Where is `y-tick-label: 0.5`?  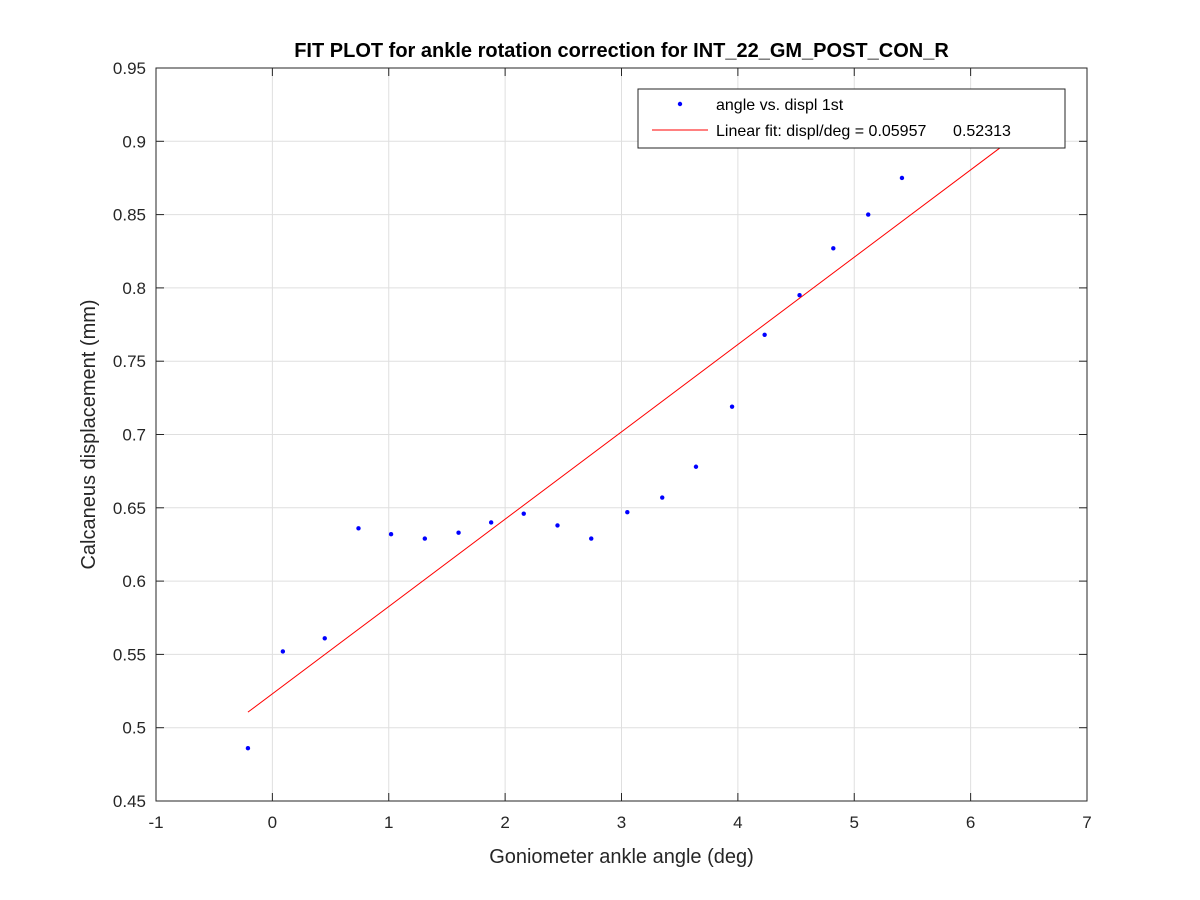 y-tick-label: 0.5 is located at coordinates (134, 728).